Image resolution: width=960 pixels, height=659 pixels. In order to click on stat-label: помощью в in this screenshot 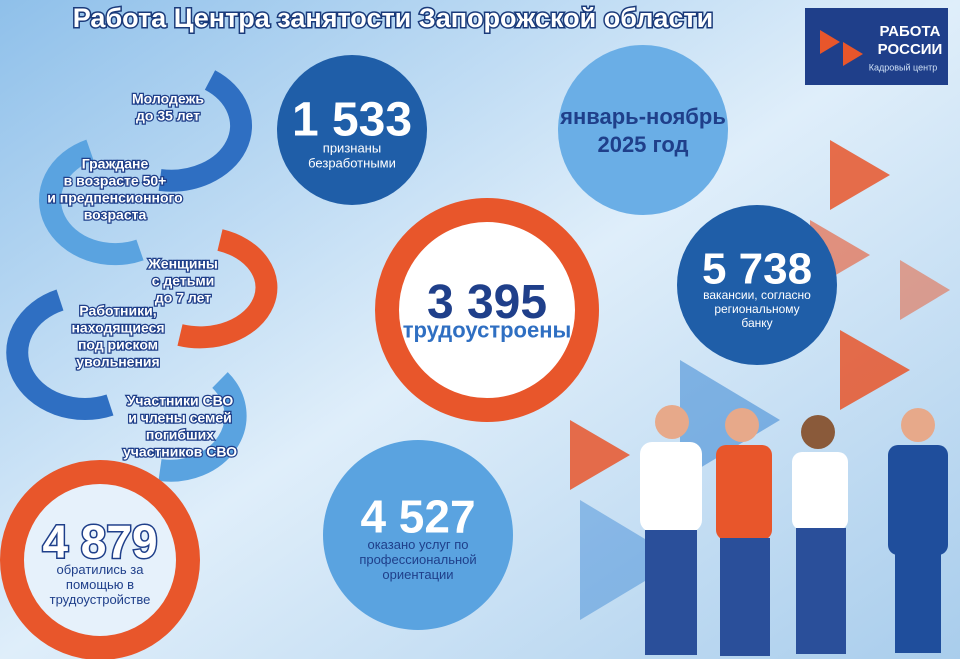, I will do `click(100, 584)`.